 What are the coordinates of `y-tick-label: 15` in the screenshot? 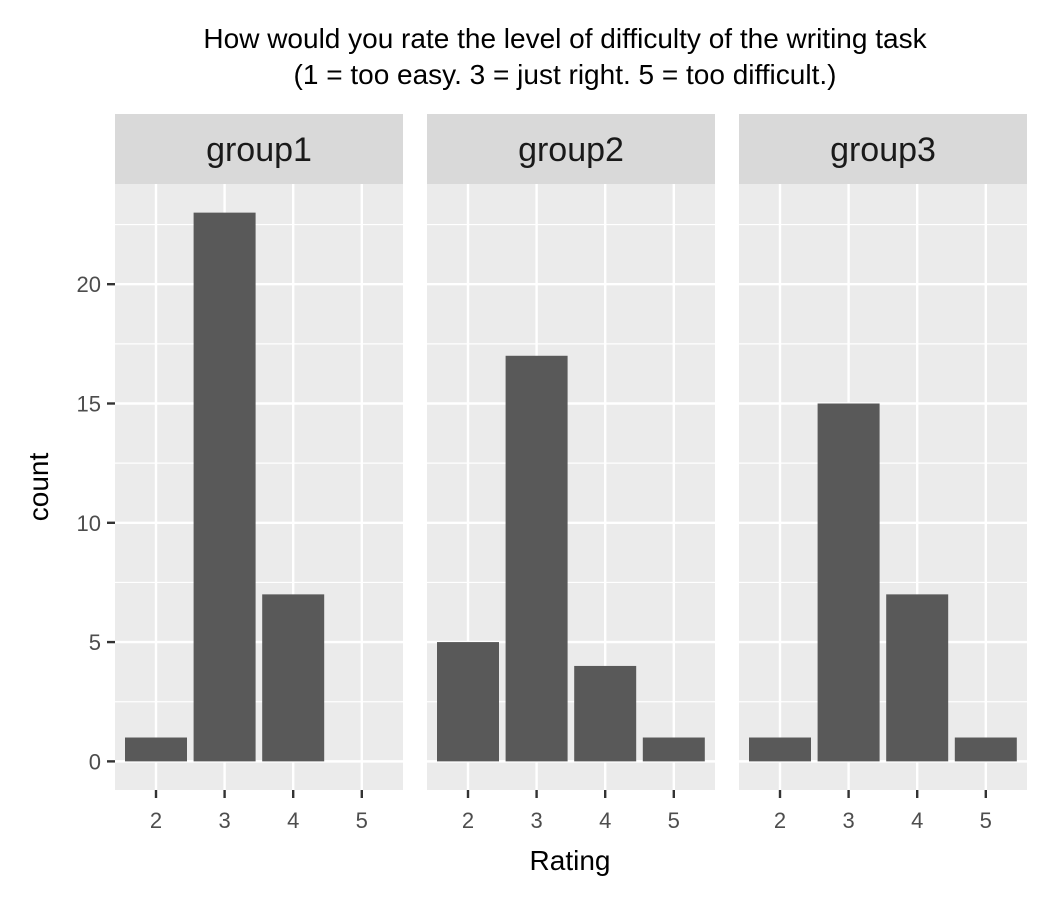 It's located at (89, 403).